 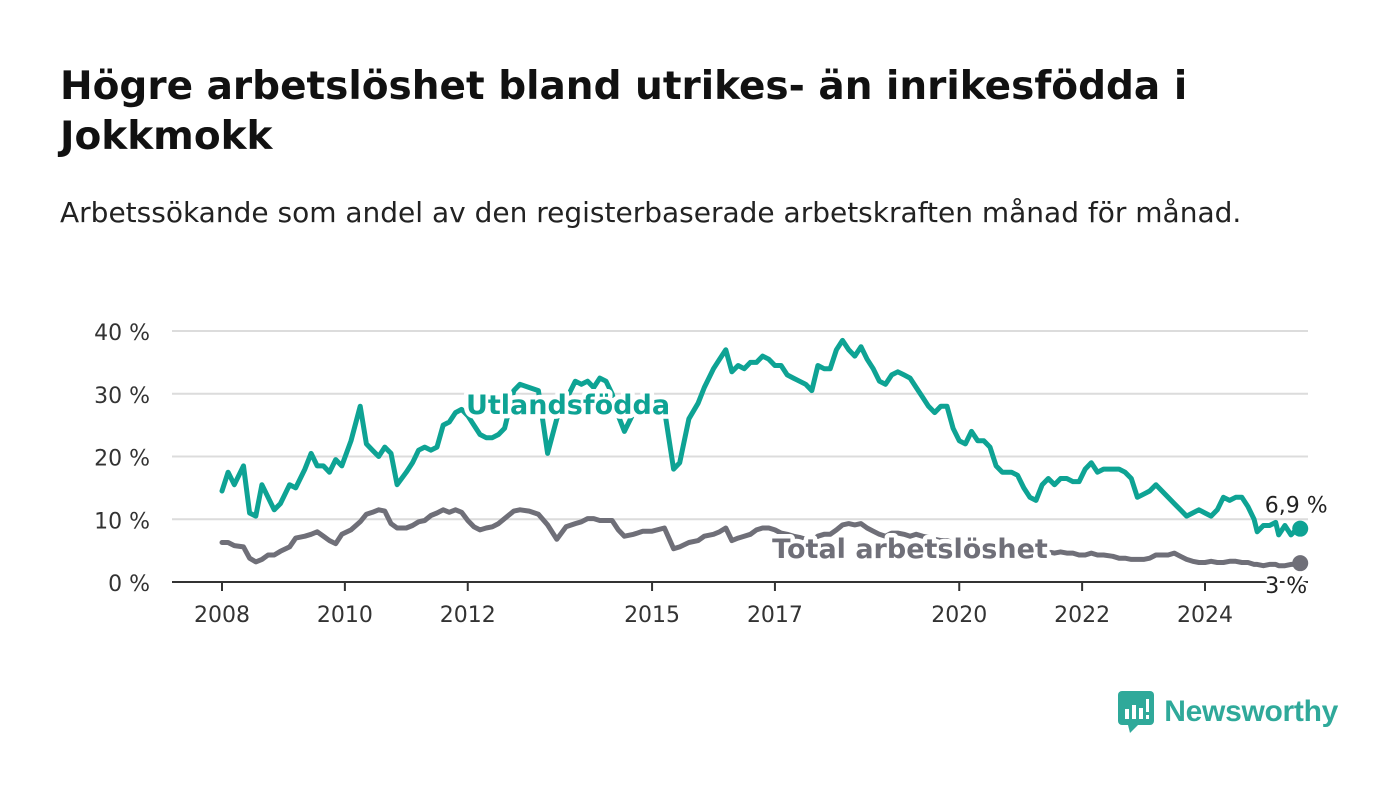 I want to click on y-tick-label: 20 %, so click(x=122, y=459).